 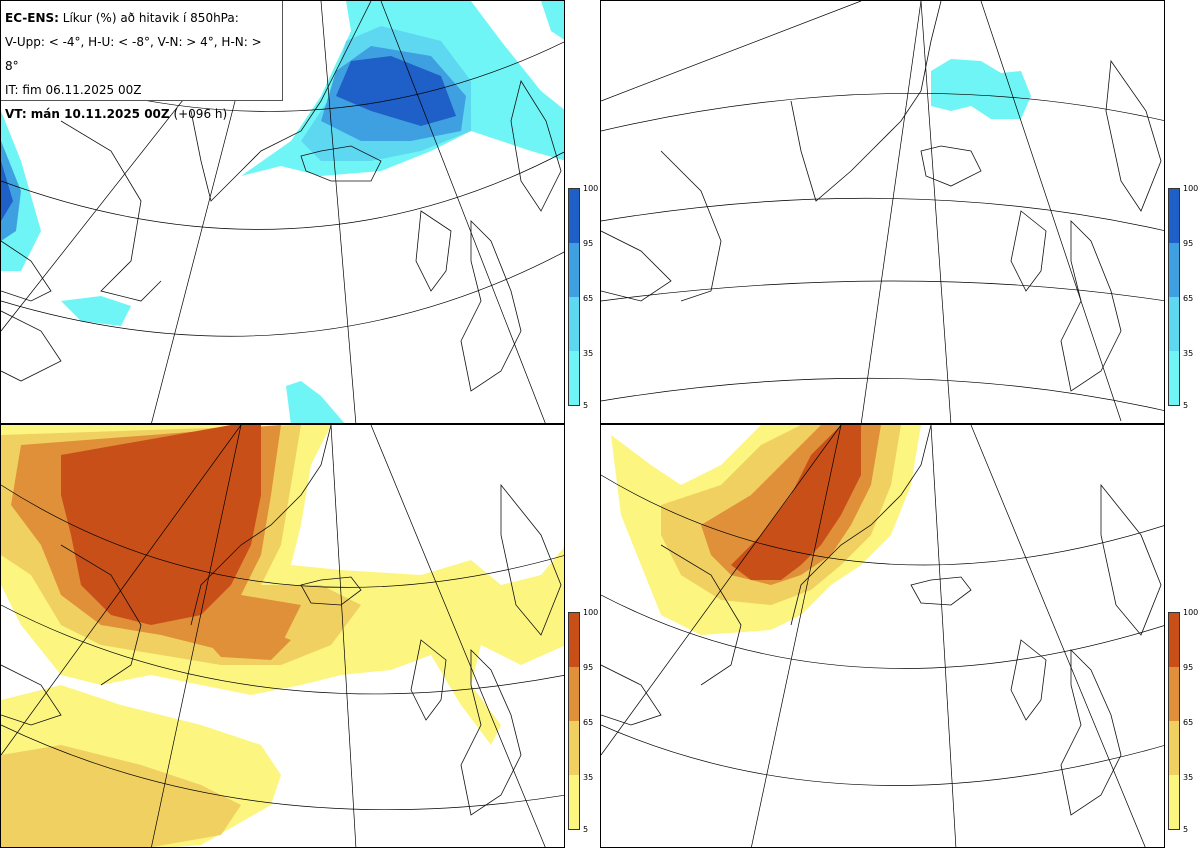 I want to click on colorbar-cold-left: 100 95 65 35 5, so click(x=586, y=297).